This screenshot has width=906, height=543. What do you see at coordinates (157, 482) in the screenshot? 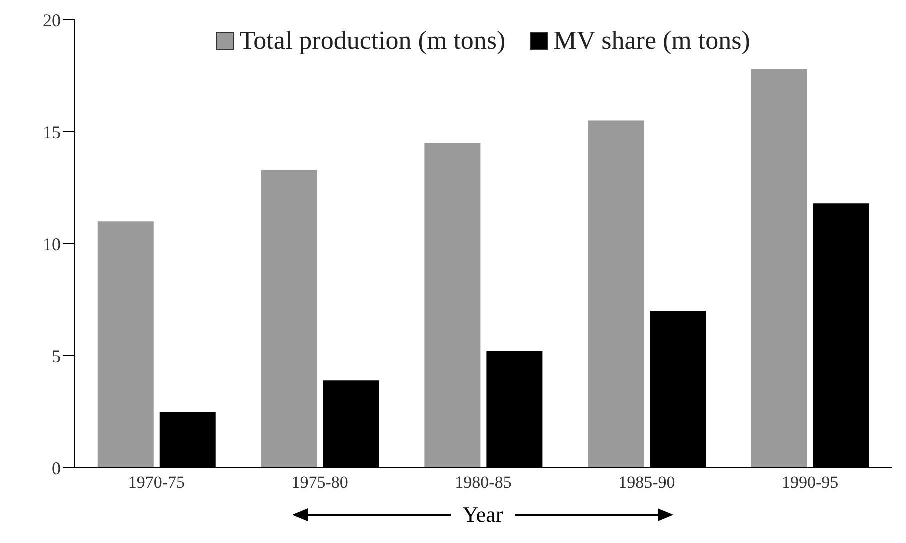
I see `x-tick-label: 1970-75` at bounding box center [157, 482].